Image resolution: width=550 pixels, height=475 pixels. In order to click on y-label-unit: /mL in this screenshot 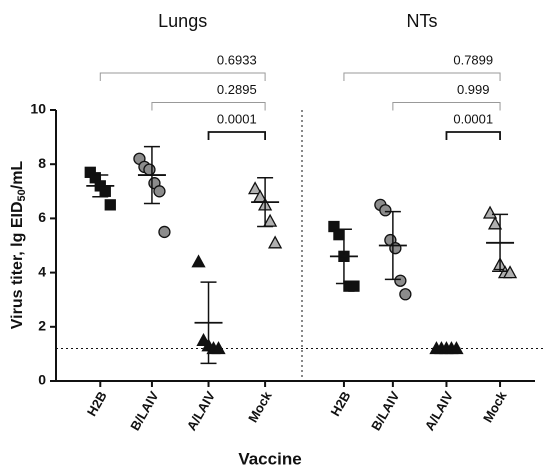, I will do `click(17, 175)`.